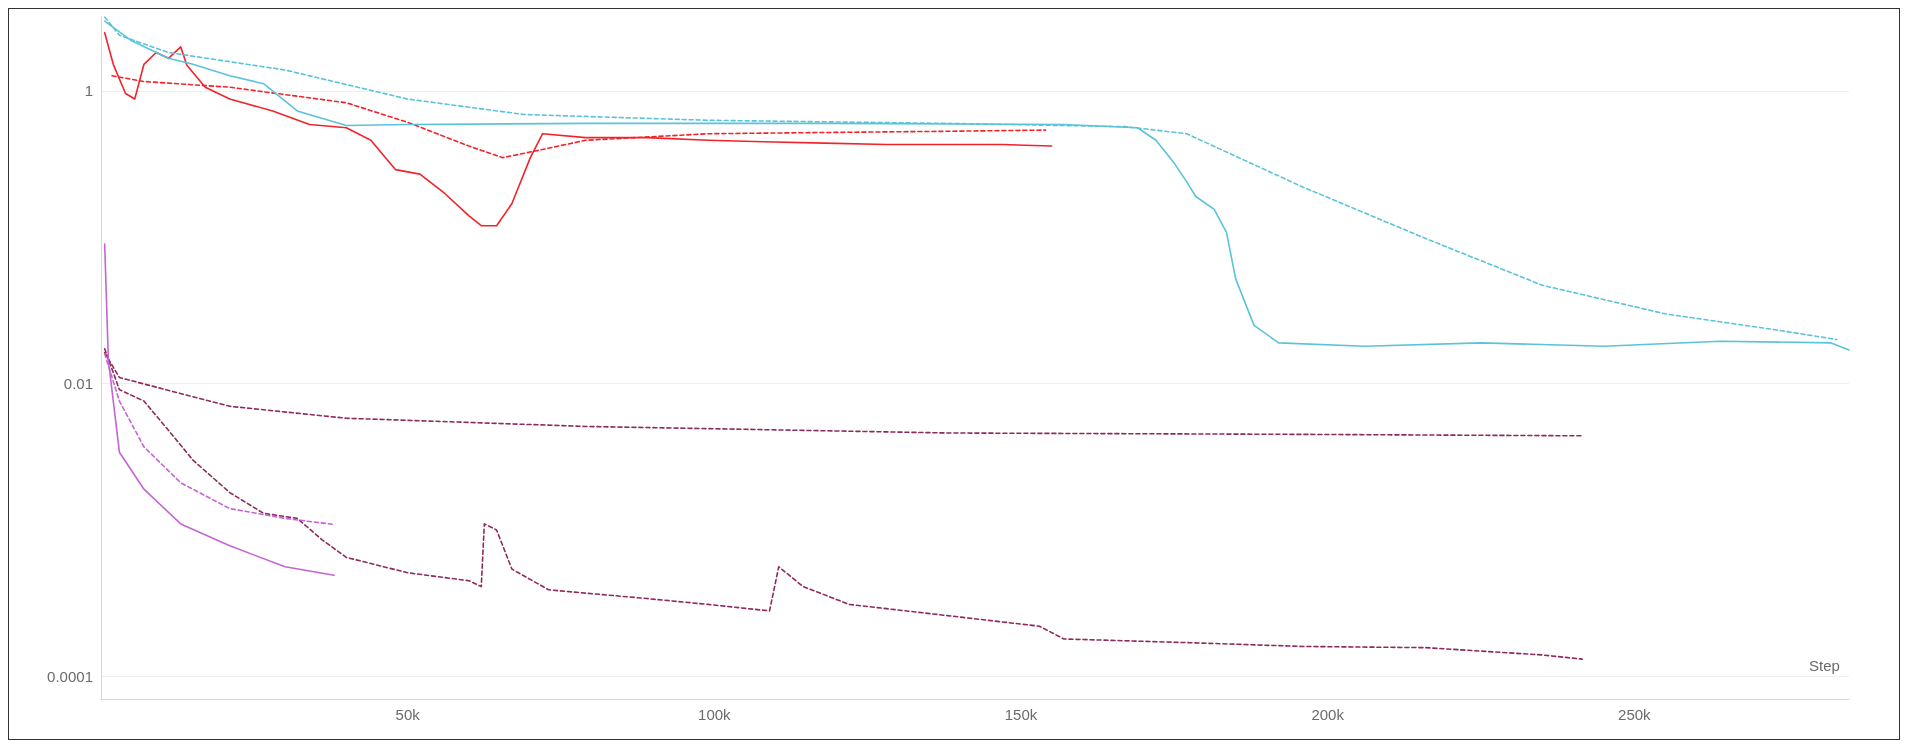 The width and height of the screenshot is (1913, 756). Describe the element at coordinates (715, 714) in the screenshot. I see `x-tick-label: 100k` at that location.